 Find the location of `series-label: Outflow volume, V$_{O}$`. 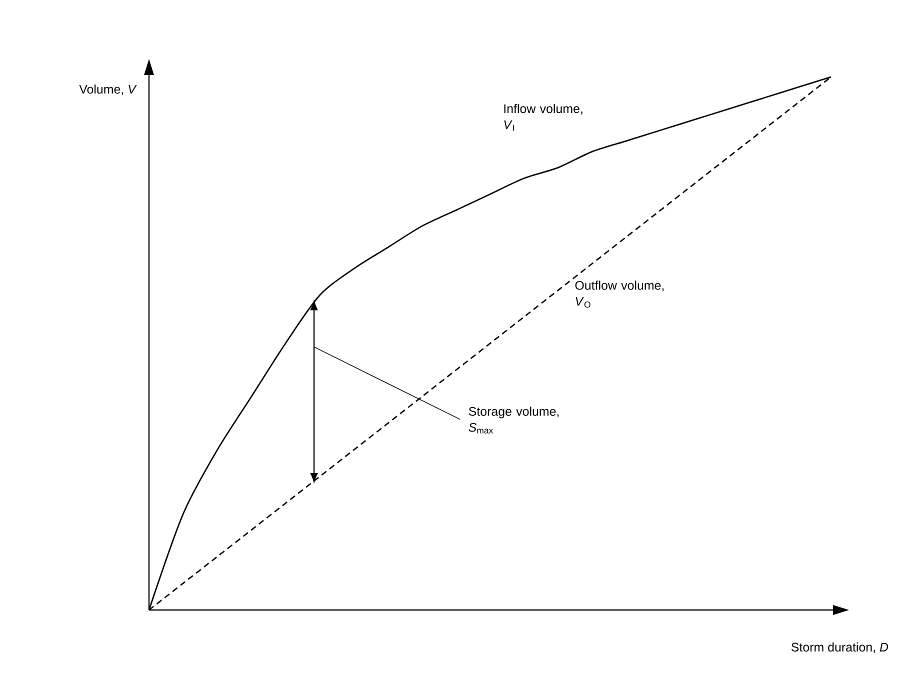

series-label: Outflow volume, V$_{O}$ is located at coordinates (619, 294).